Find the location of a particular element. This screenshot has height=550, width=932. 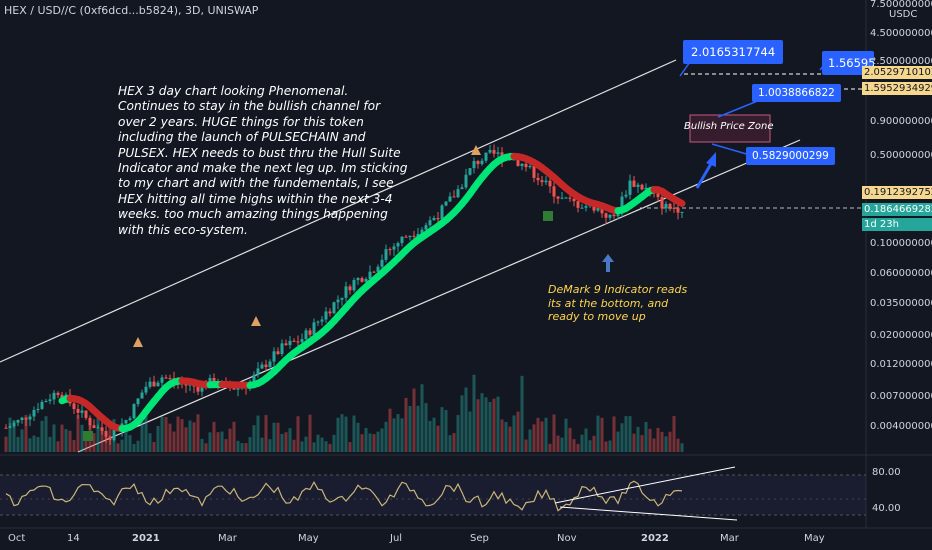

time-axis-label: May is located at coordinates (814, 538).